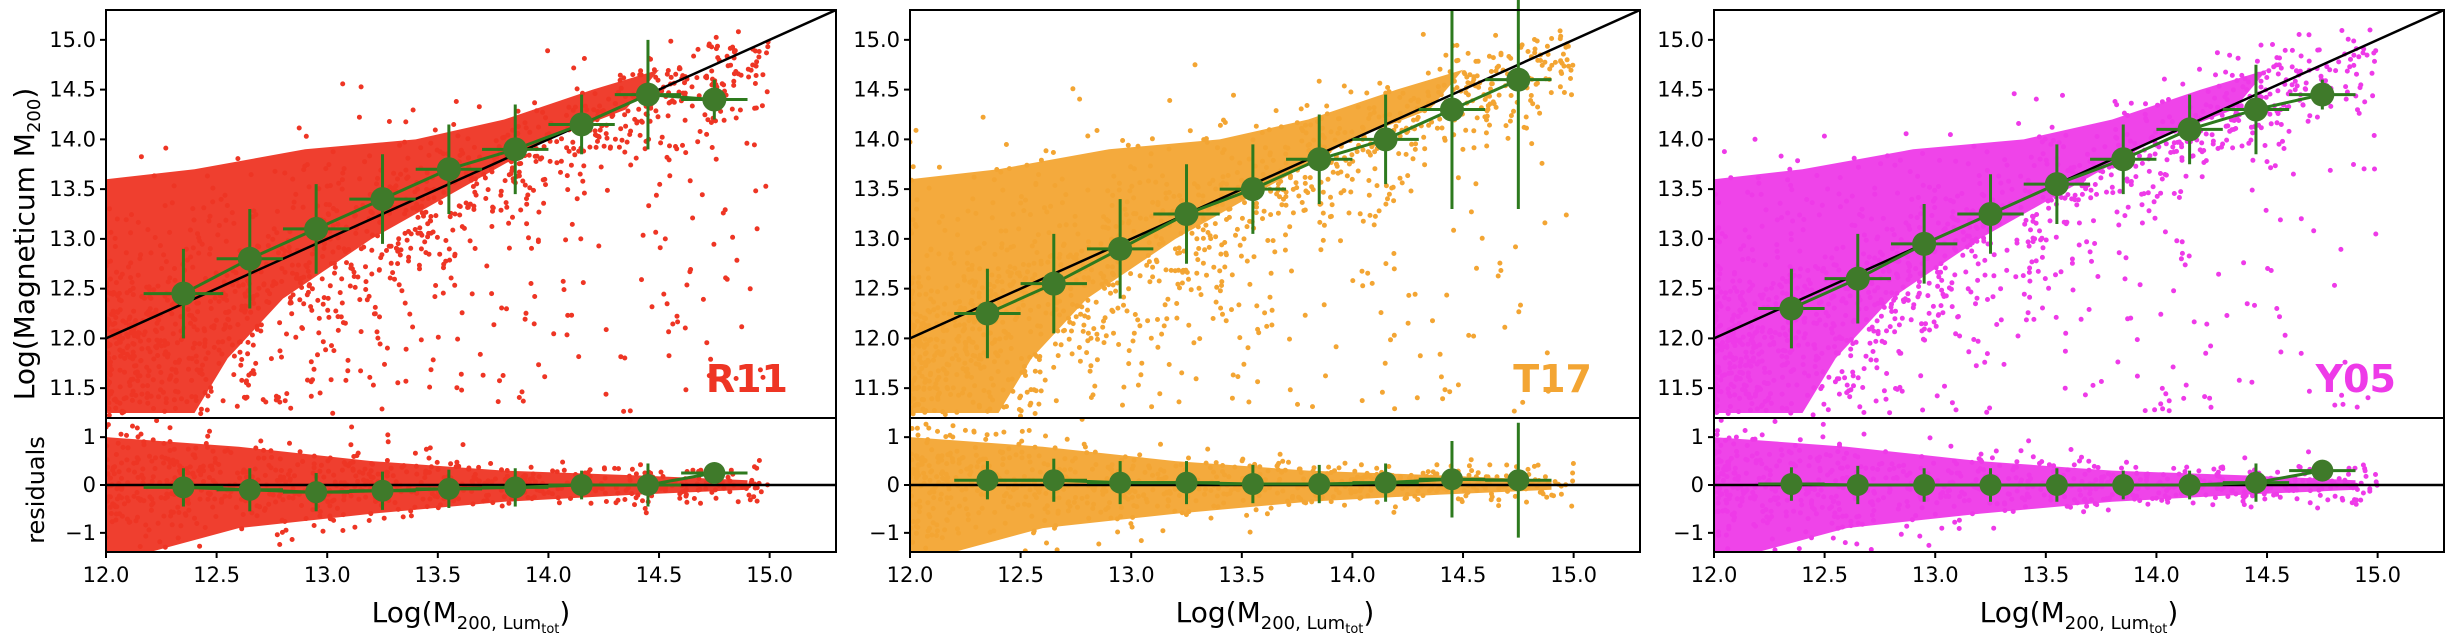  Describe the element at coordinates (36, 490) in the screenshot. I see `ylabel-resid: residuals` at that location.